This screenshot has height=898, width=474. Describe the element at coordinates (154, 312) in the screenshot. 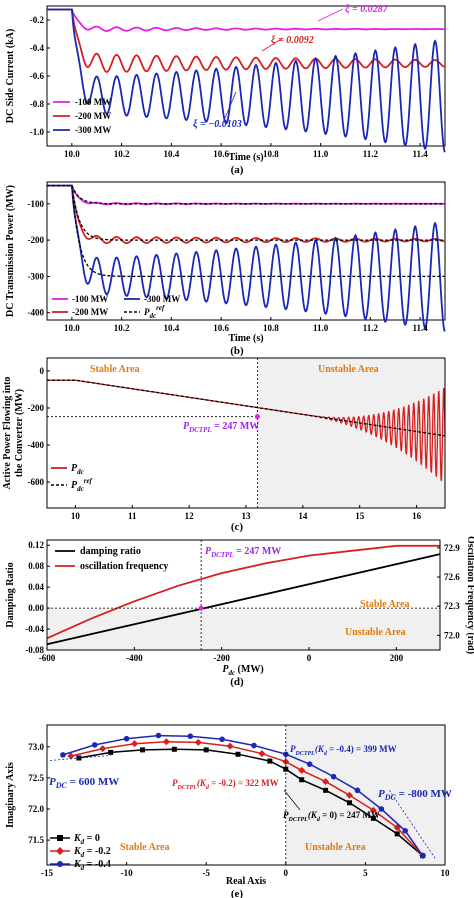

I see `panel-b-legend-label-4: Pdcref` at that location.